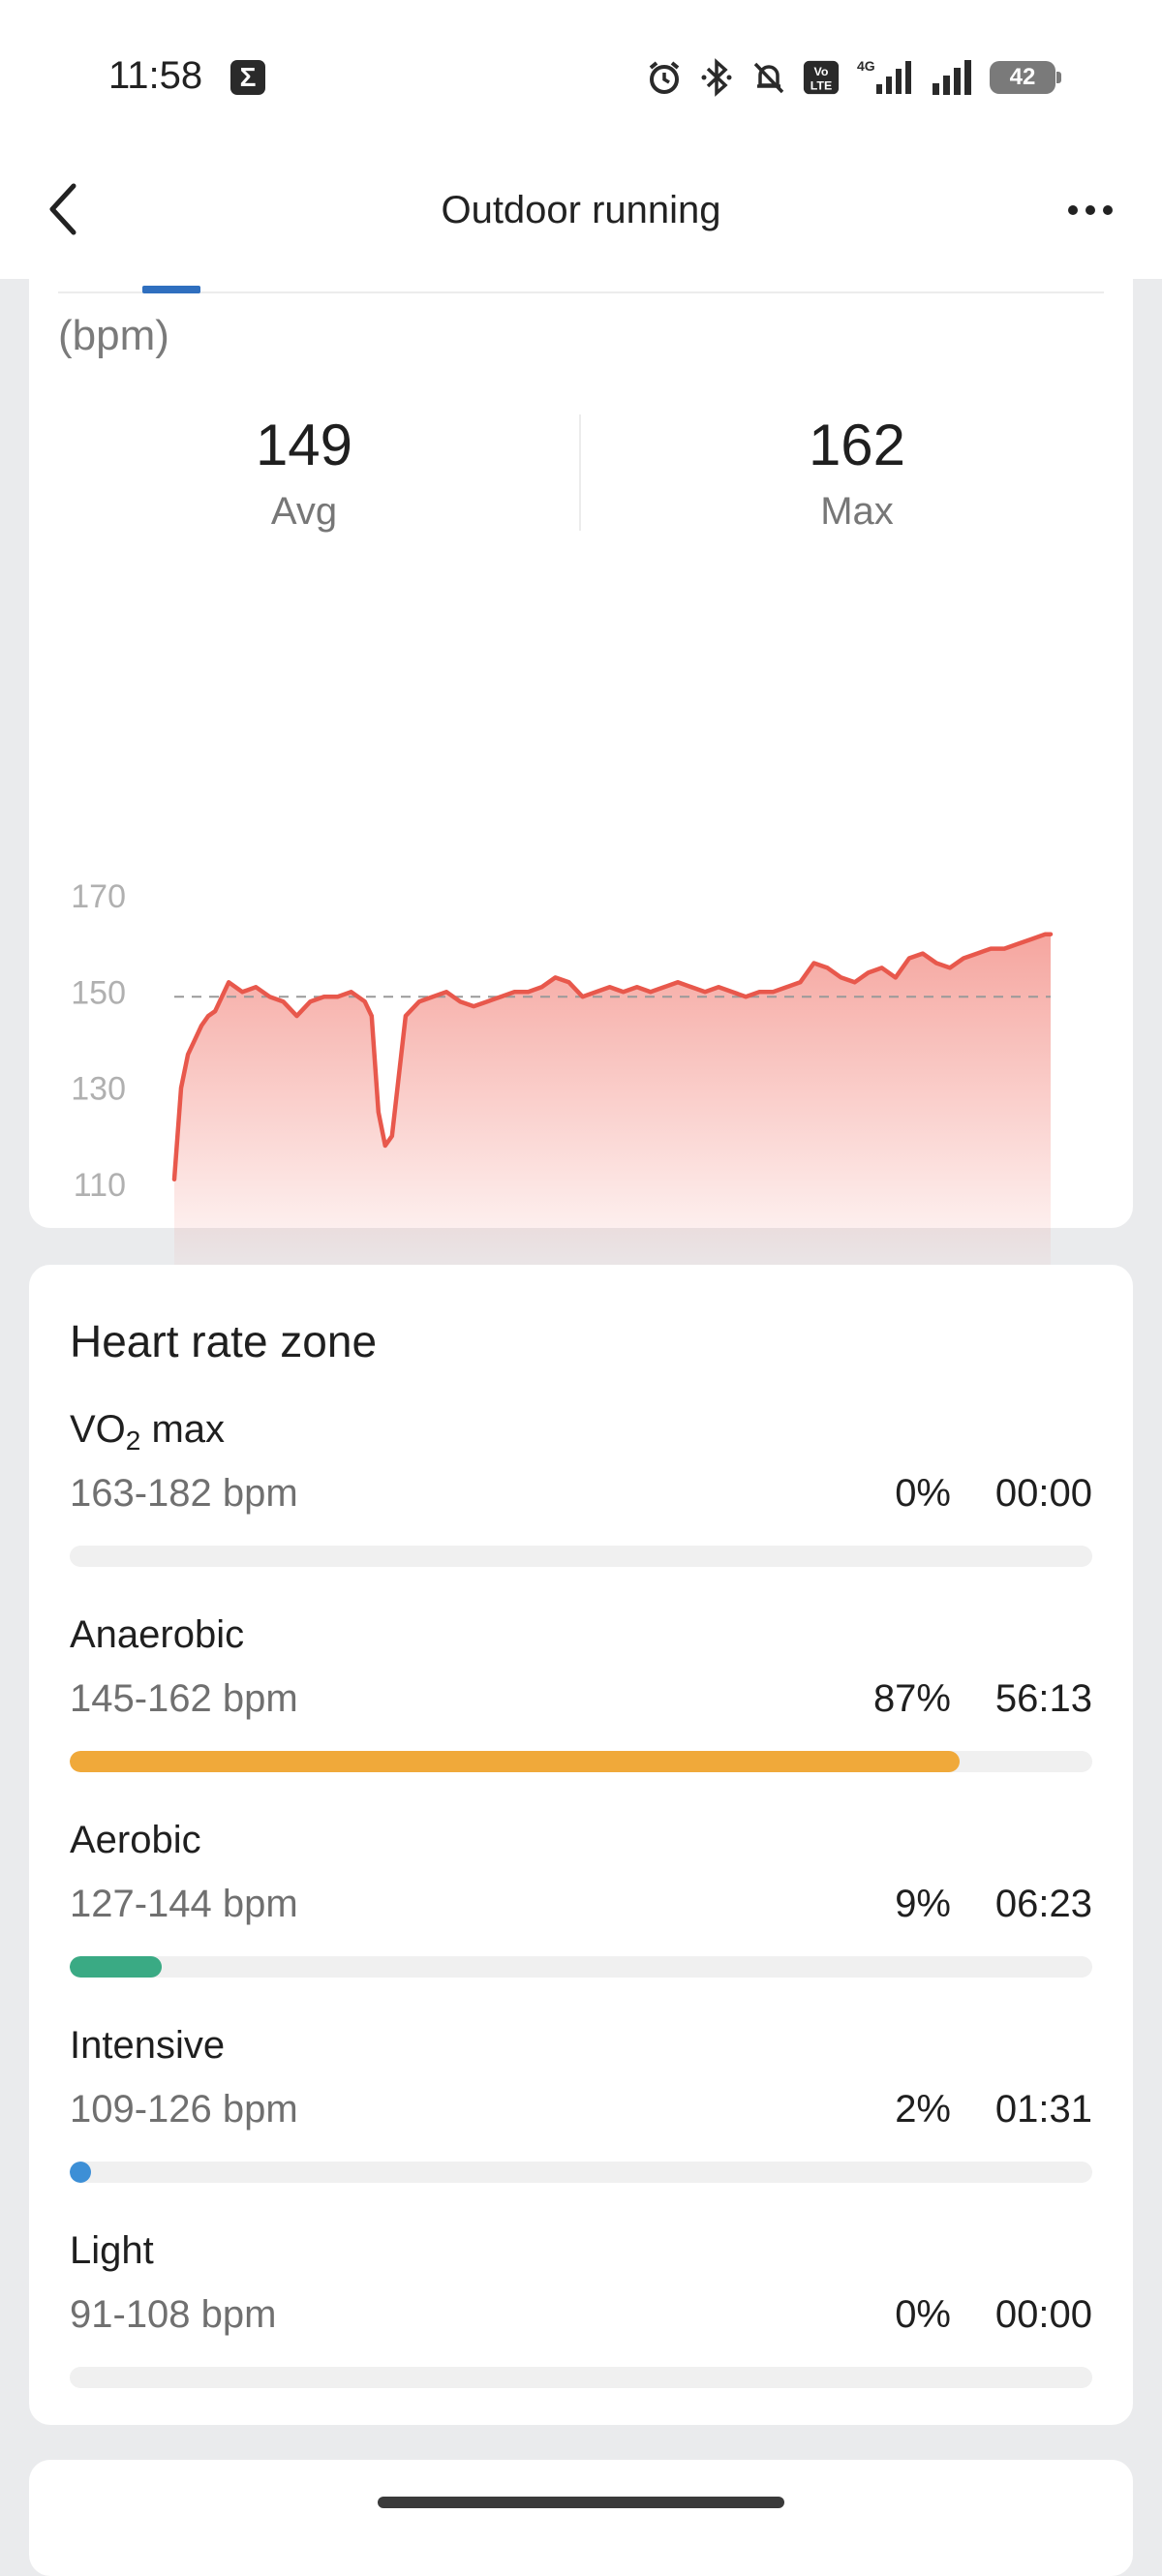 Image resolution: width=1162 pixels, height=2576 pixels. Describe the element at coordinates (581, 139) in the screenshot. I see `top-bar: 11:58 Σ Vo LTE 4G 42 Outdoor running` at that location.